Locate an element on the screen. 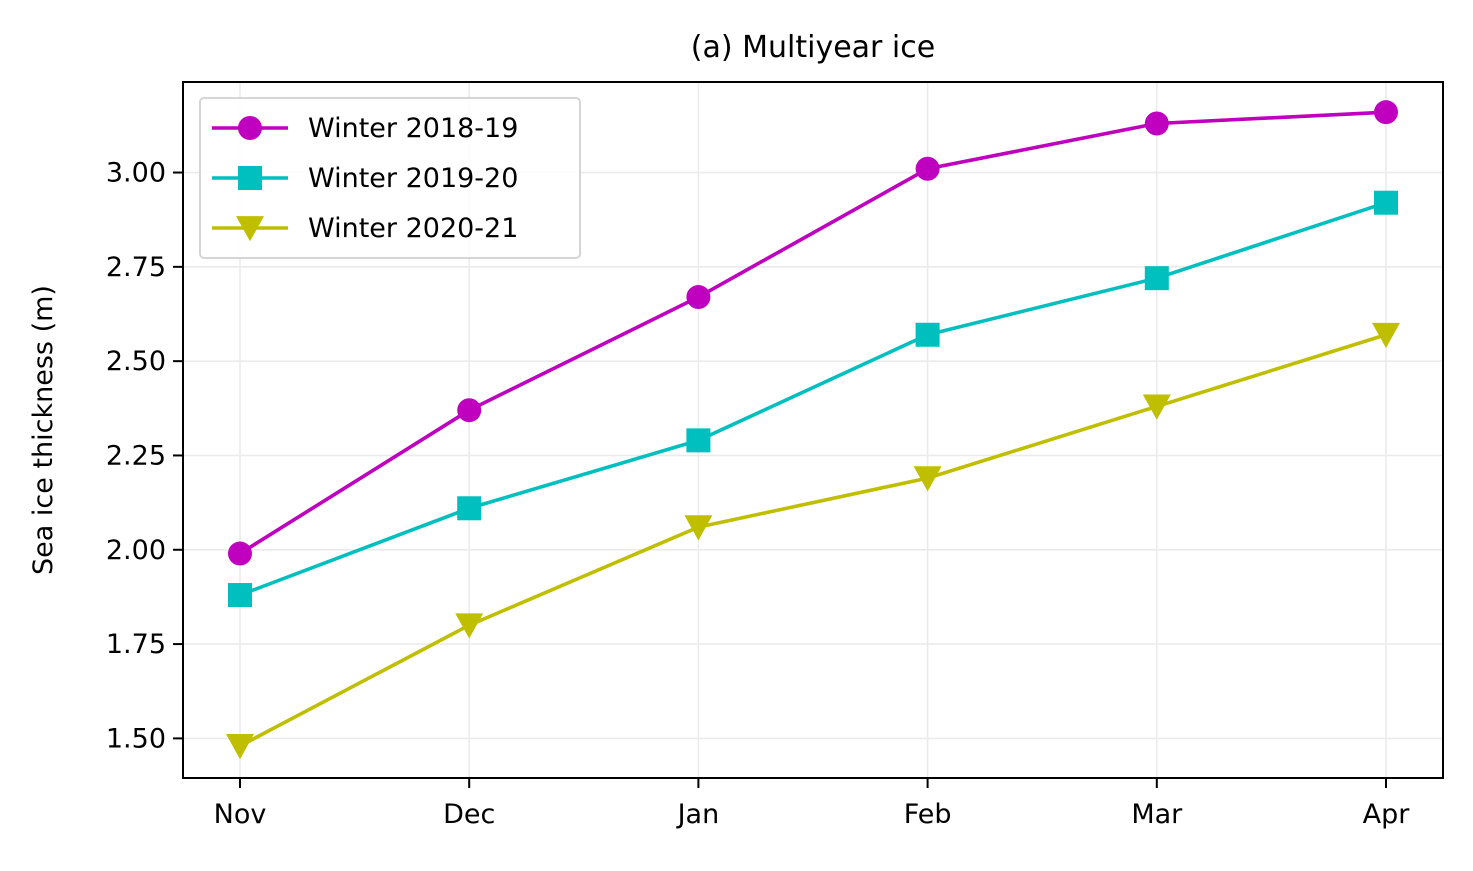  y-tick-label: 2.75 is located at coordinates (136, 267).